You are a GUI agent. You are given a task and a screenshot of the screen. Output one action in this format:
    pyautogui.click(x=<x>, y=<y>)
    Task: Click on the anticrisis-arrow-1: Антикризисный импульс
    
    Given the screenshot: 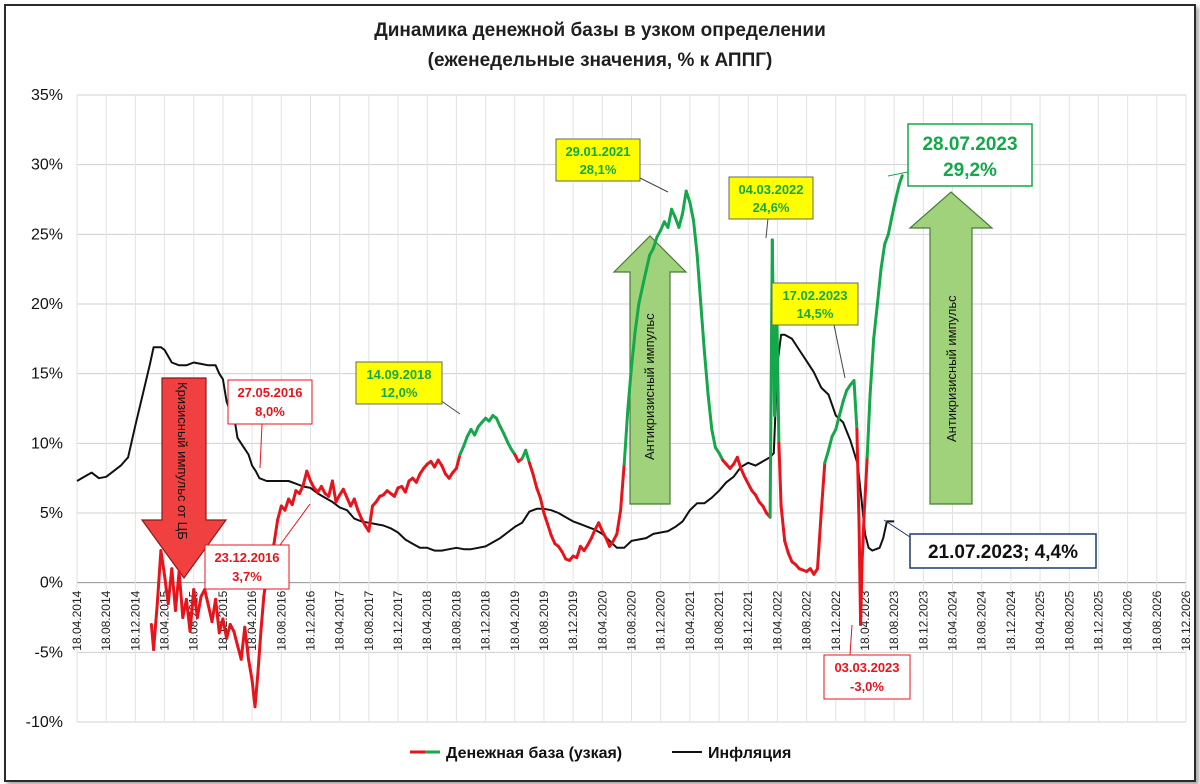 What is the action you would take?
    pyautogui.click(x=650, y=370)
    